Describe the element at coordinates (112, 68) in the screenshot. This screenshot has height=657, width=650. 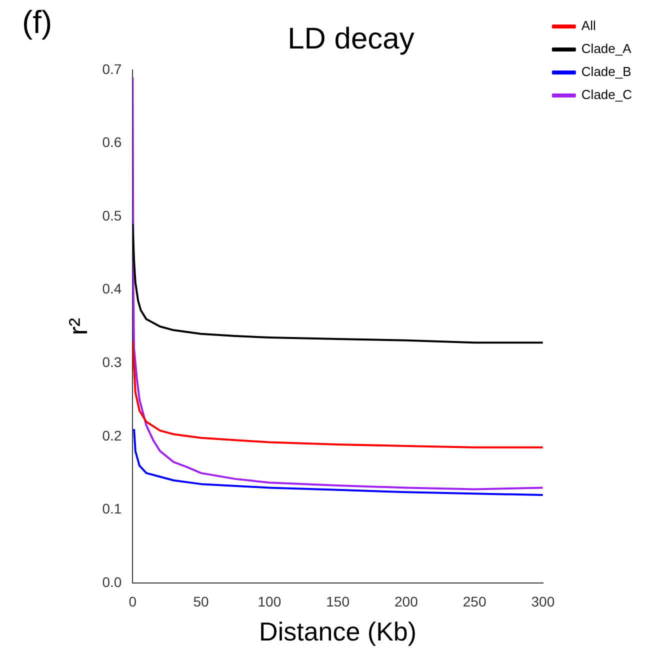
I see `y-tick-label: 0.7` at that location.